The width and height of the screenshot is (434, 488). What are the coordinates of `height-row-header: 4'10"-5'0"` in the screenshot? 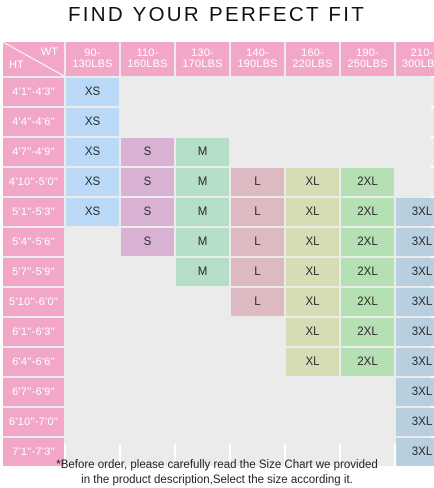 It's located at (33, 182).